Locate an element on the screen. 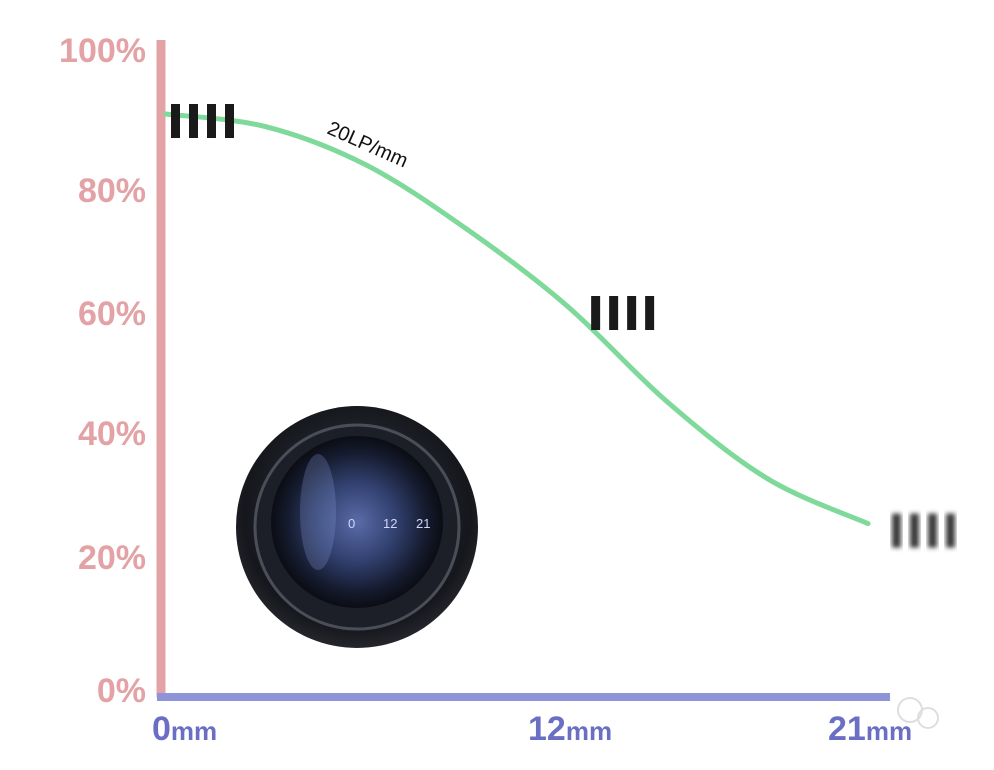  lens-illustration: 0 12 21 is located at coordinates (357, 527).